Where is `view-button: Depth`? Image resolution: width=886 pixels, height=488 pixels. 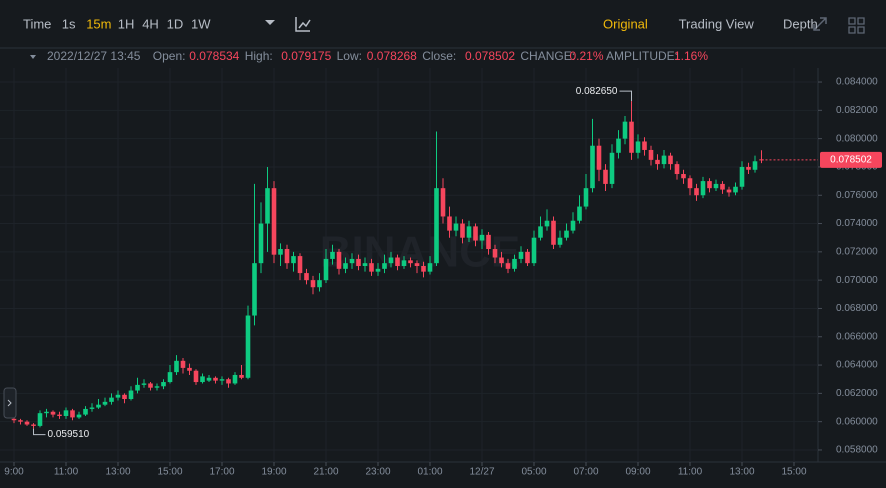 view-button: Depth is located at coordinates (800, 23).